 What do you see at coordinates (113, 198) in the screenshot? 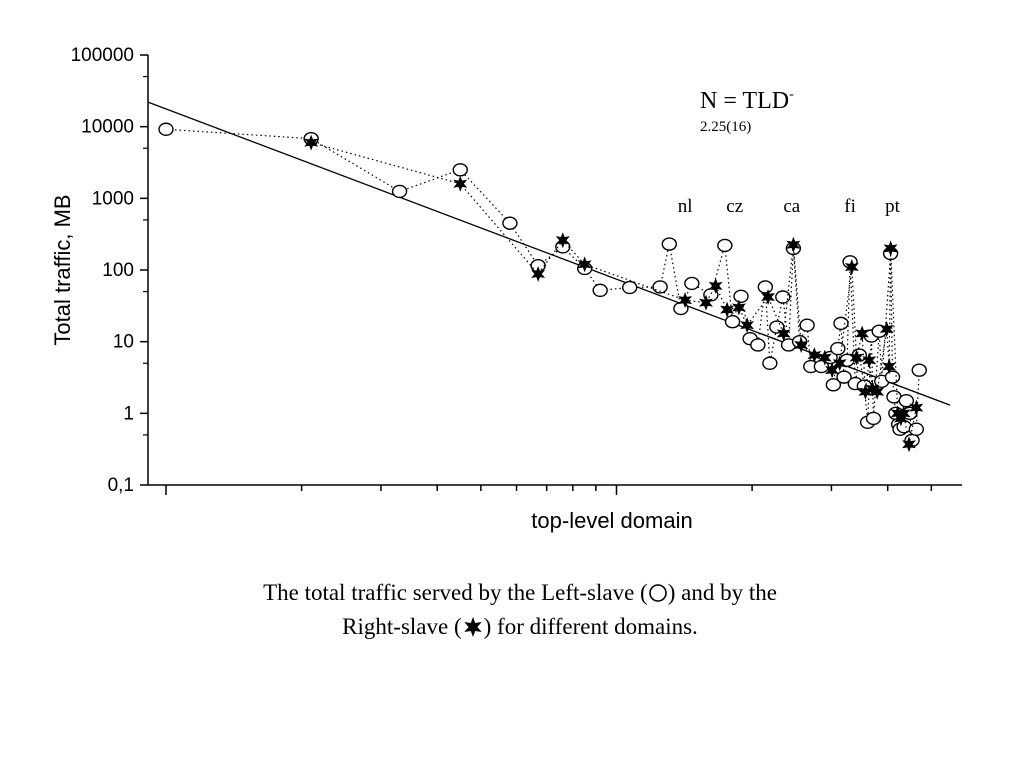
I see `y-tick-label: 1000` at bounding box center [113, 198].